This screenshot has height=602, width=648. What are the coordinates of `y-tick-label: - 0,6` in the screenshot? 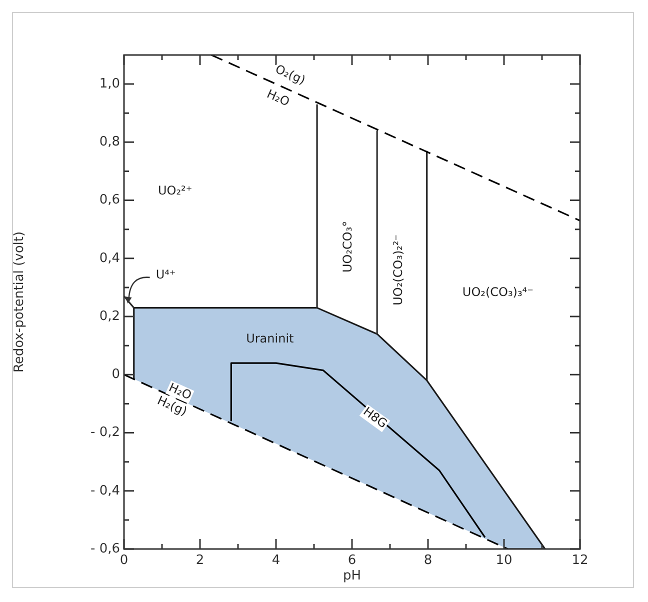 It's located at (105, 548).